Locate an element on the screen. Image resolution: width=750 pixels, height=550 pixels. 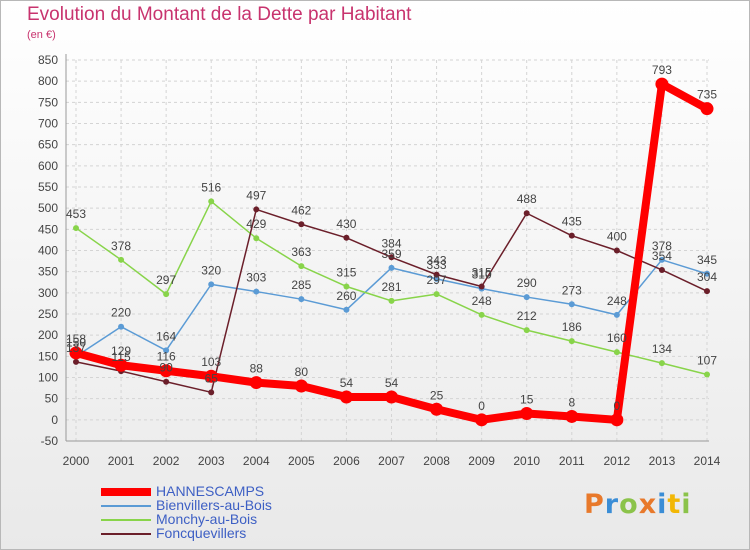
x-tick-label: 2006 is located at coordinates (346, 461).